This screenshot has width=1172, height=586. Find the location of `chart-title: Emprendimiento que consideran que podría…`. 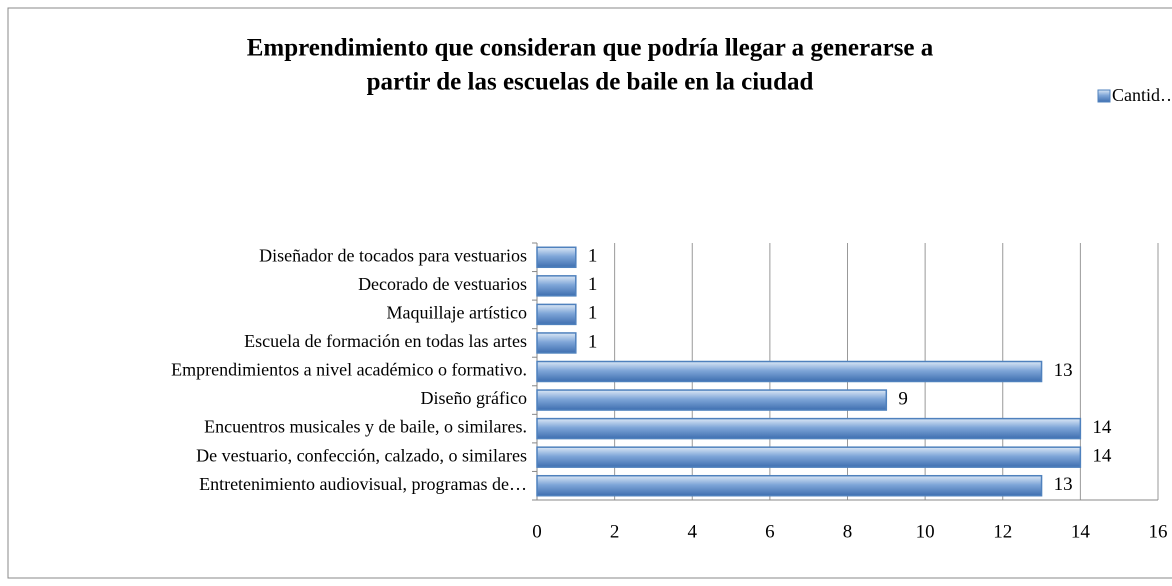

chart-title: Emprendimiento que consideran que podría… is located at coordinates (590, 48).